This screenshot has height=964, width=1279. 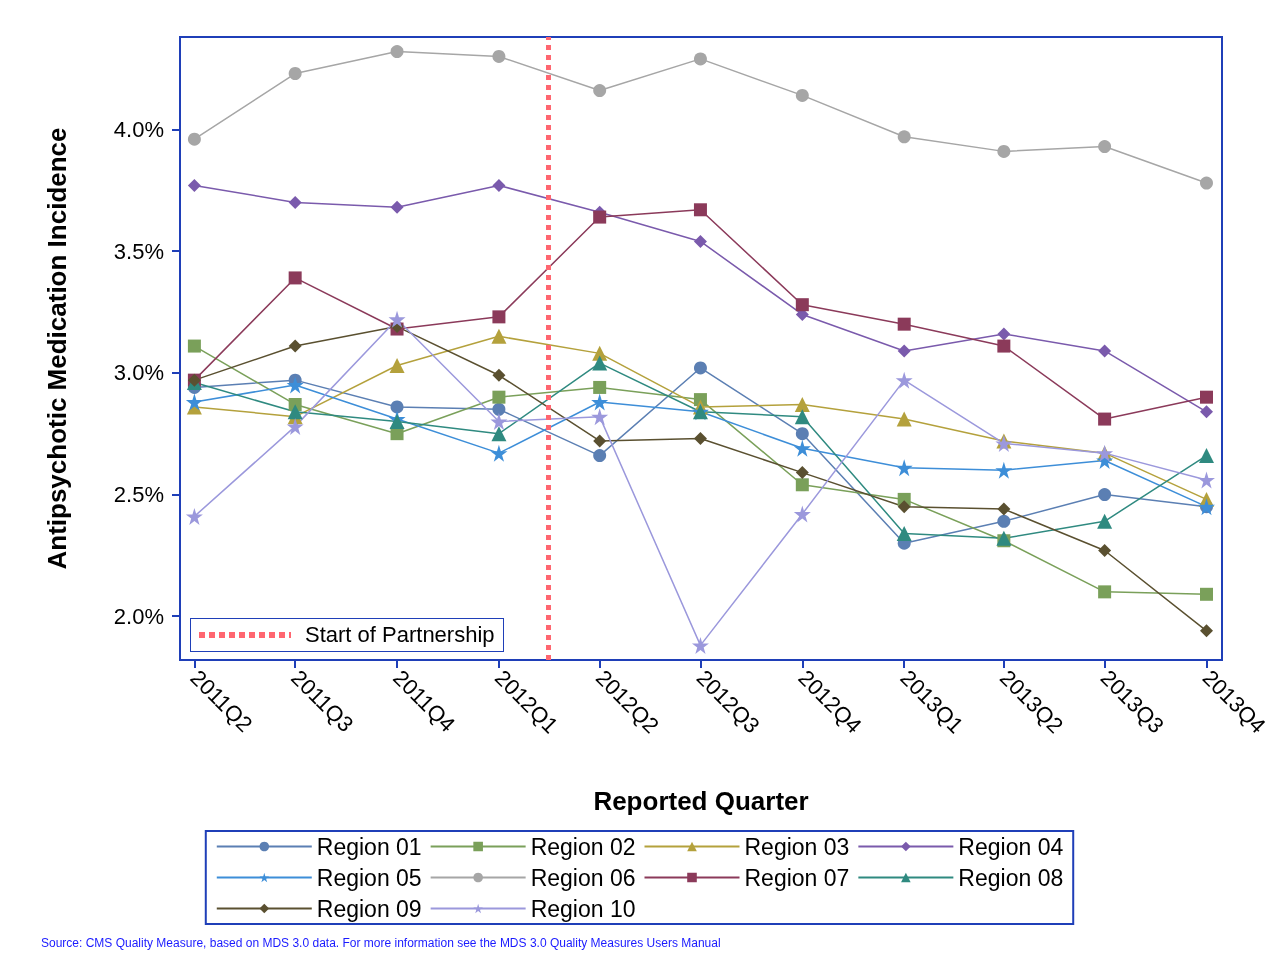 What do you see at coordinates (797, 846) in the screenshot?
I see `legend-label: Region 03` at bounding box center [797, 846].